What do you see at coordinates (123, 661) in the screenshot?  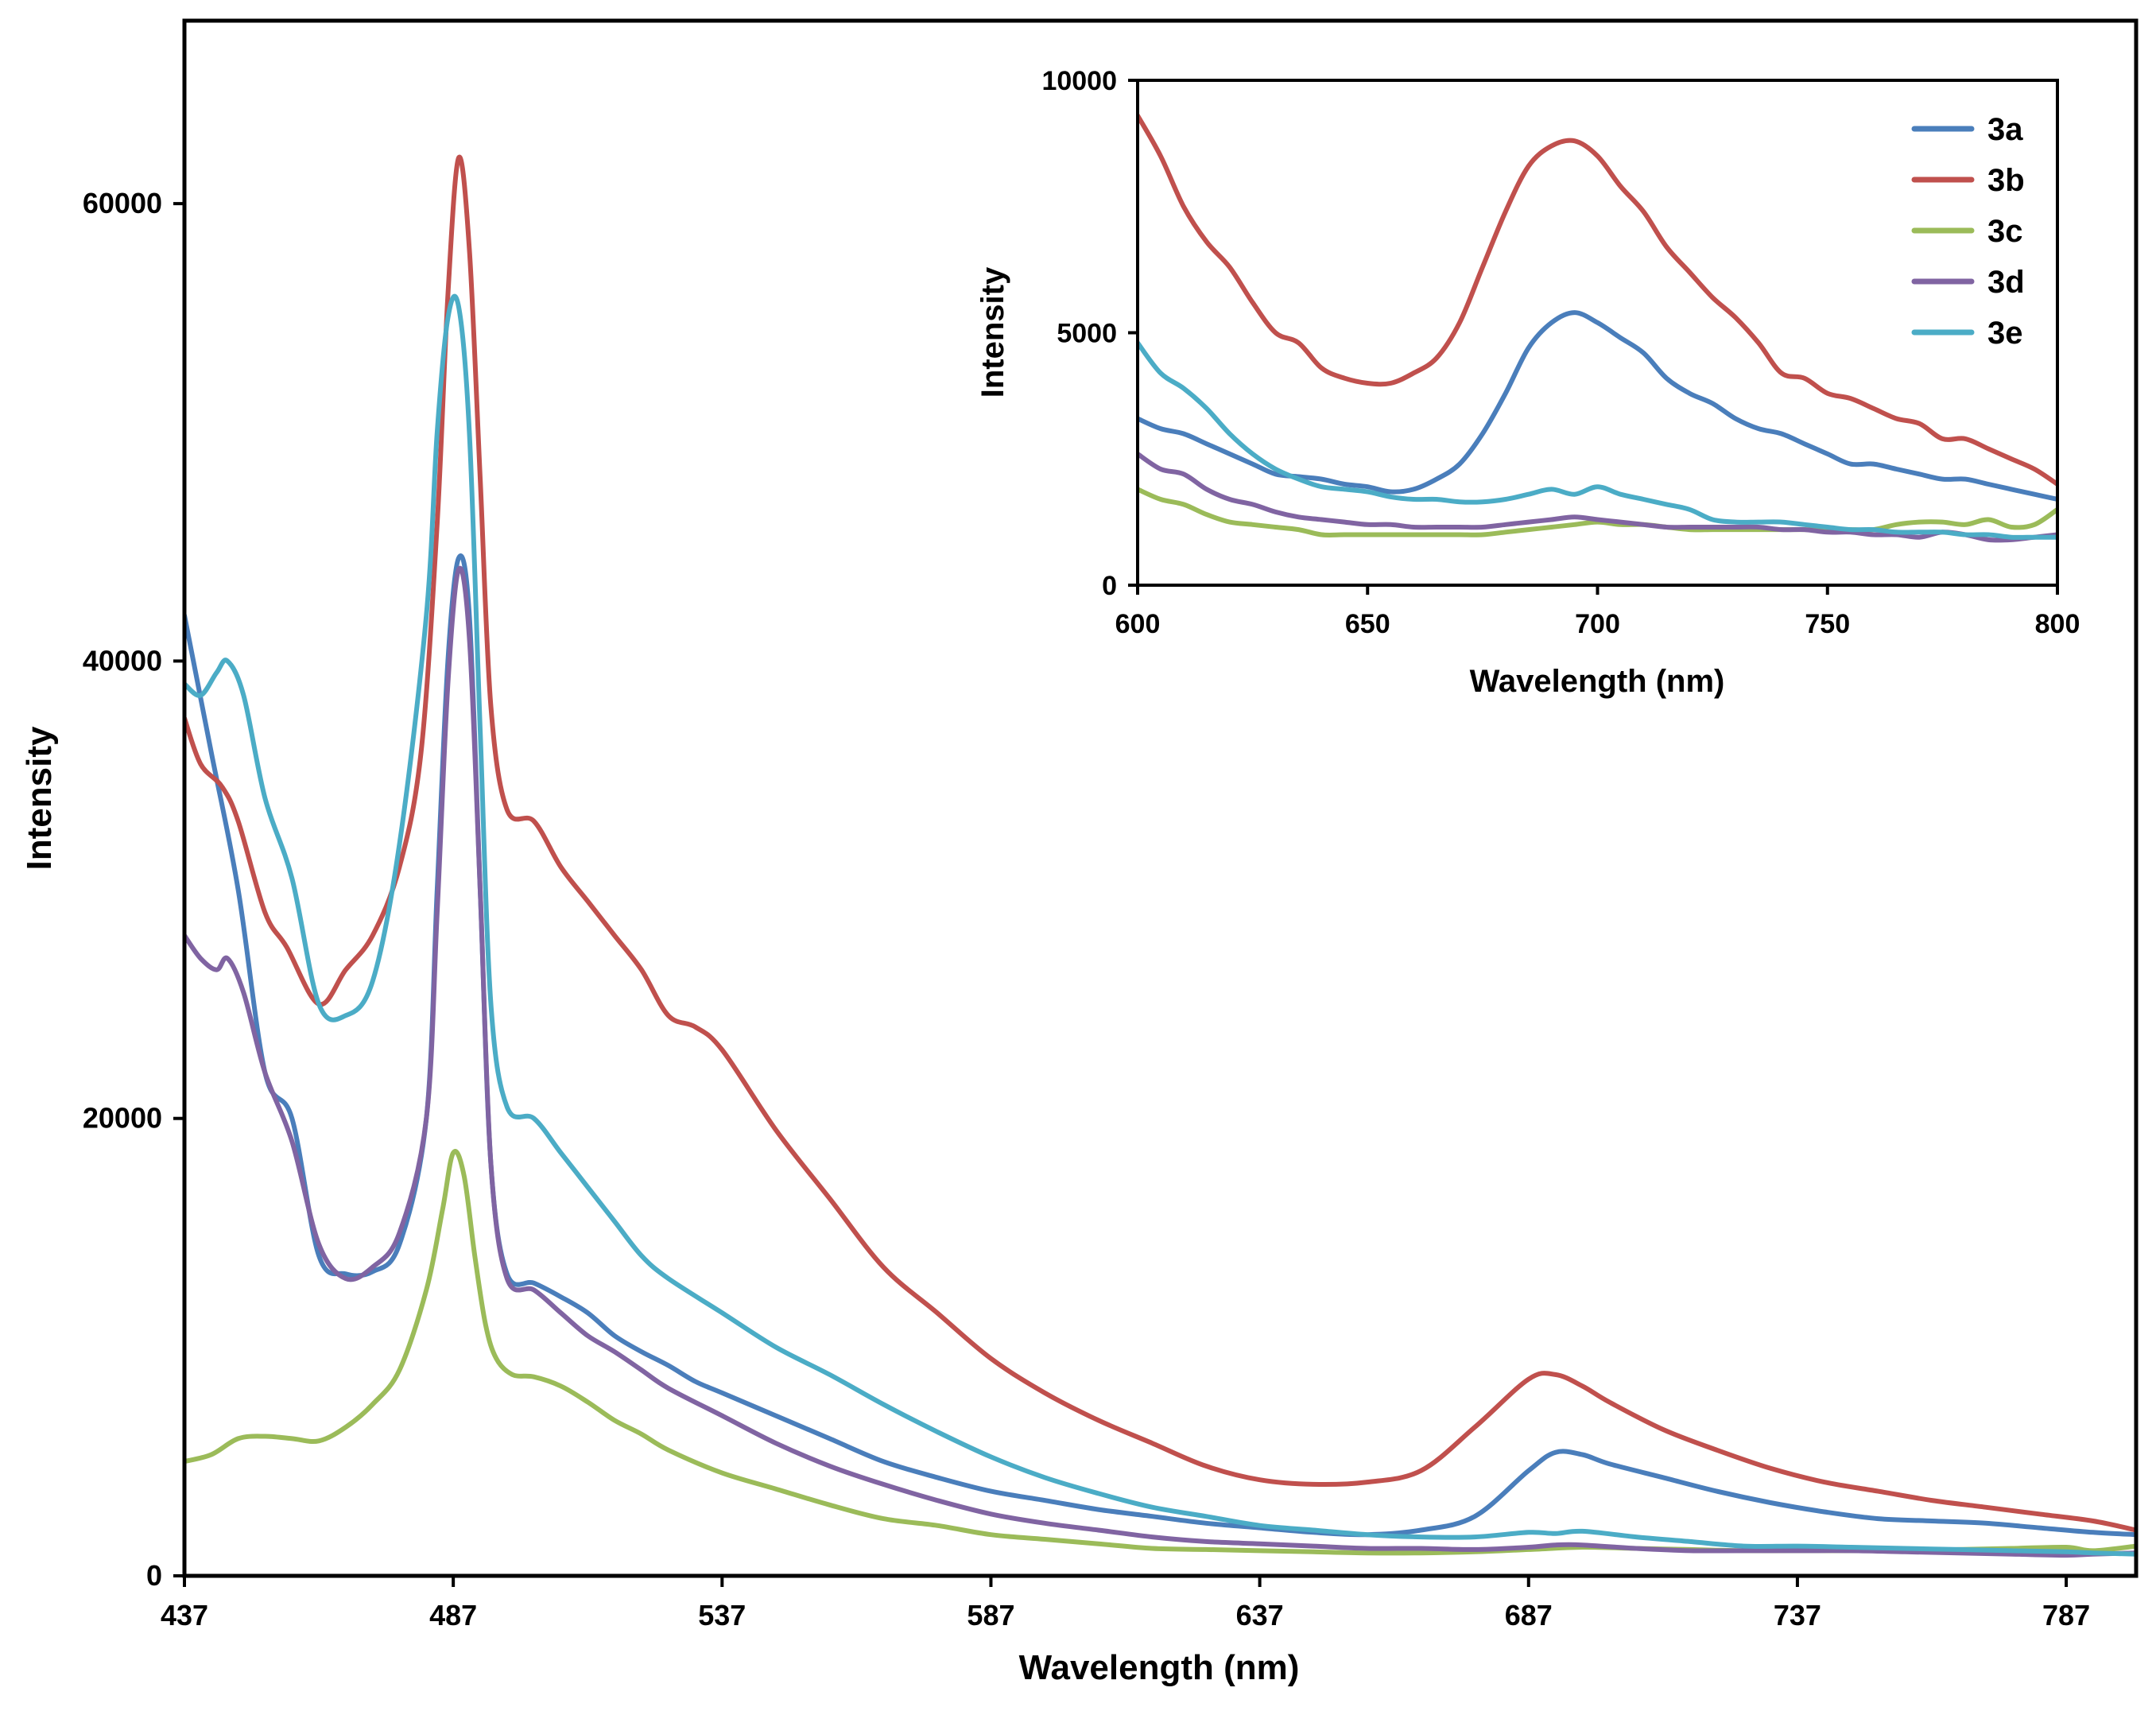 I see `main-y-tick-label: 40000` at bounding box center [123, 661].